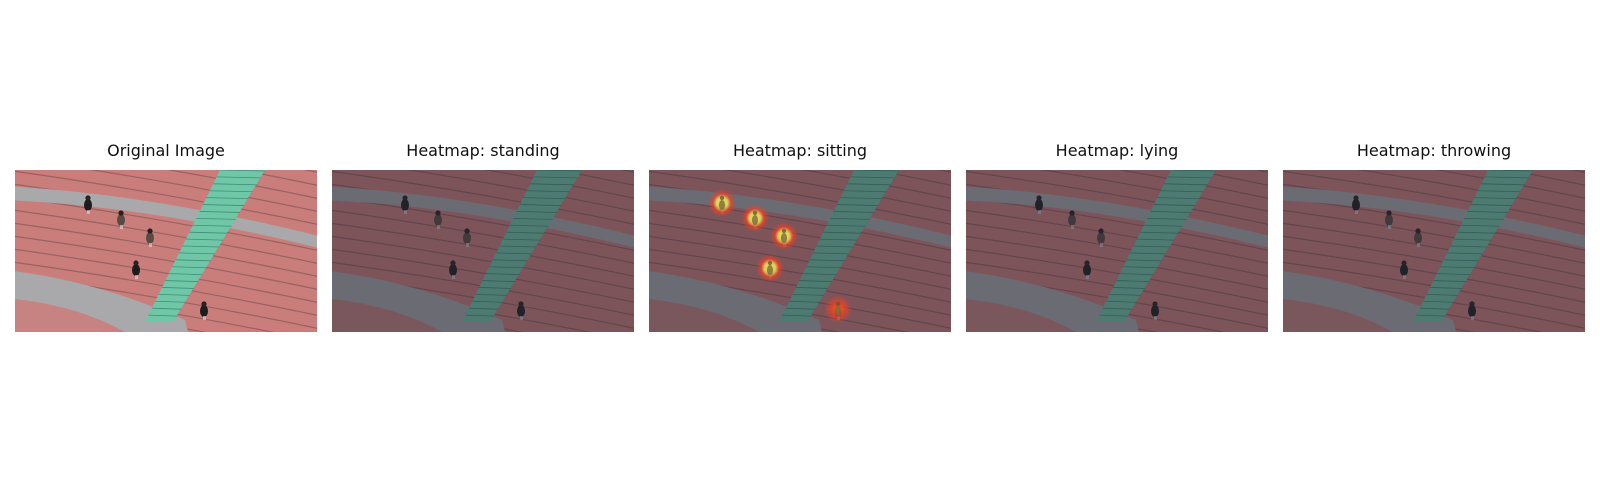 The height and width of the screenshot is (500, 1600). I want to click on panel-title: Heatmap: throwing, so click(1434, 150).